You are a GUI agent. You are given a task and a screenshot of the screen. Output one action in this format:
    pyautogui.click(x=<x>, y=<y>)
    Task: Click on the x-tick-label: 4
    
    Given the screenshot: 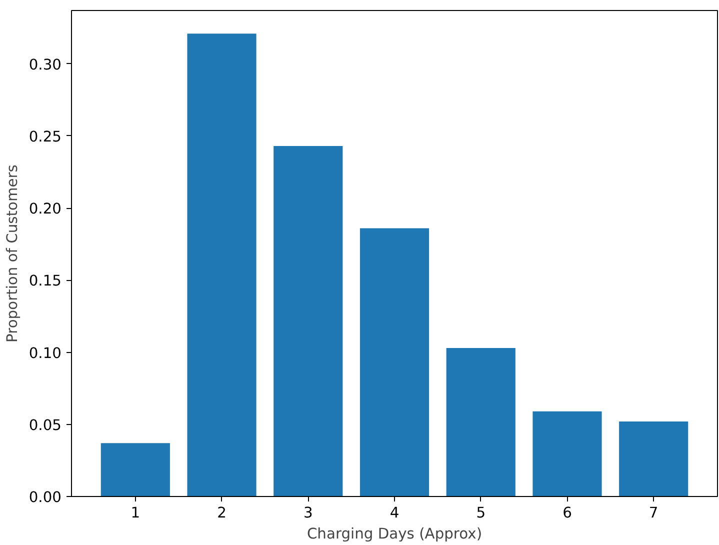 What is the action you would take?
    pyautogui.click(x=395, y=513)
    